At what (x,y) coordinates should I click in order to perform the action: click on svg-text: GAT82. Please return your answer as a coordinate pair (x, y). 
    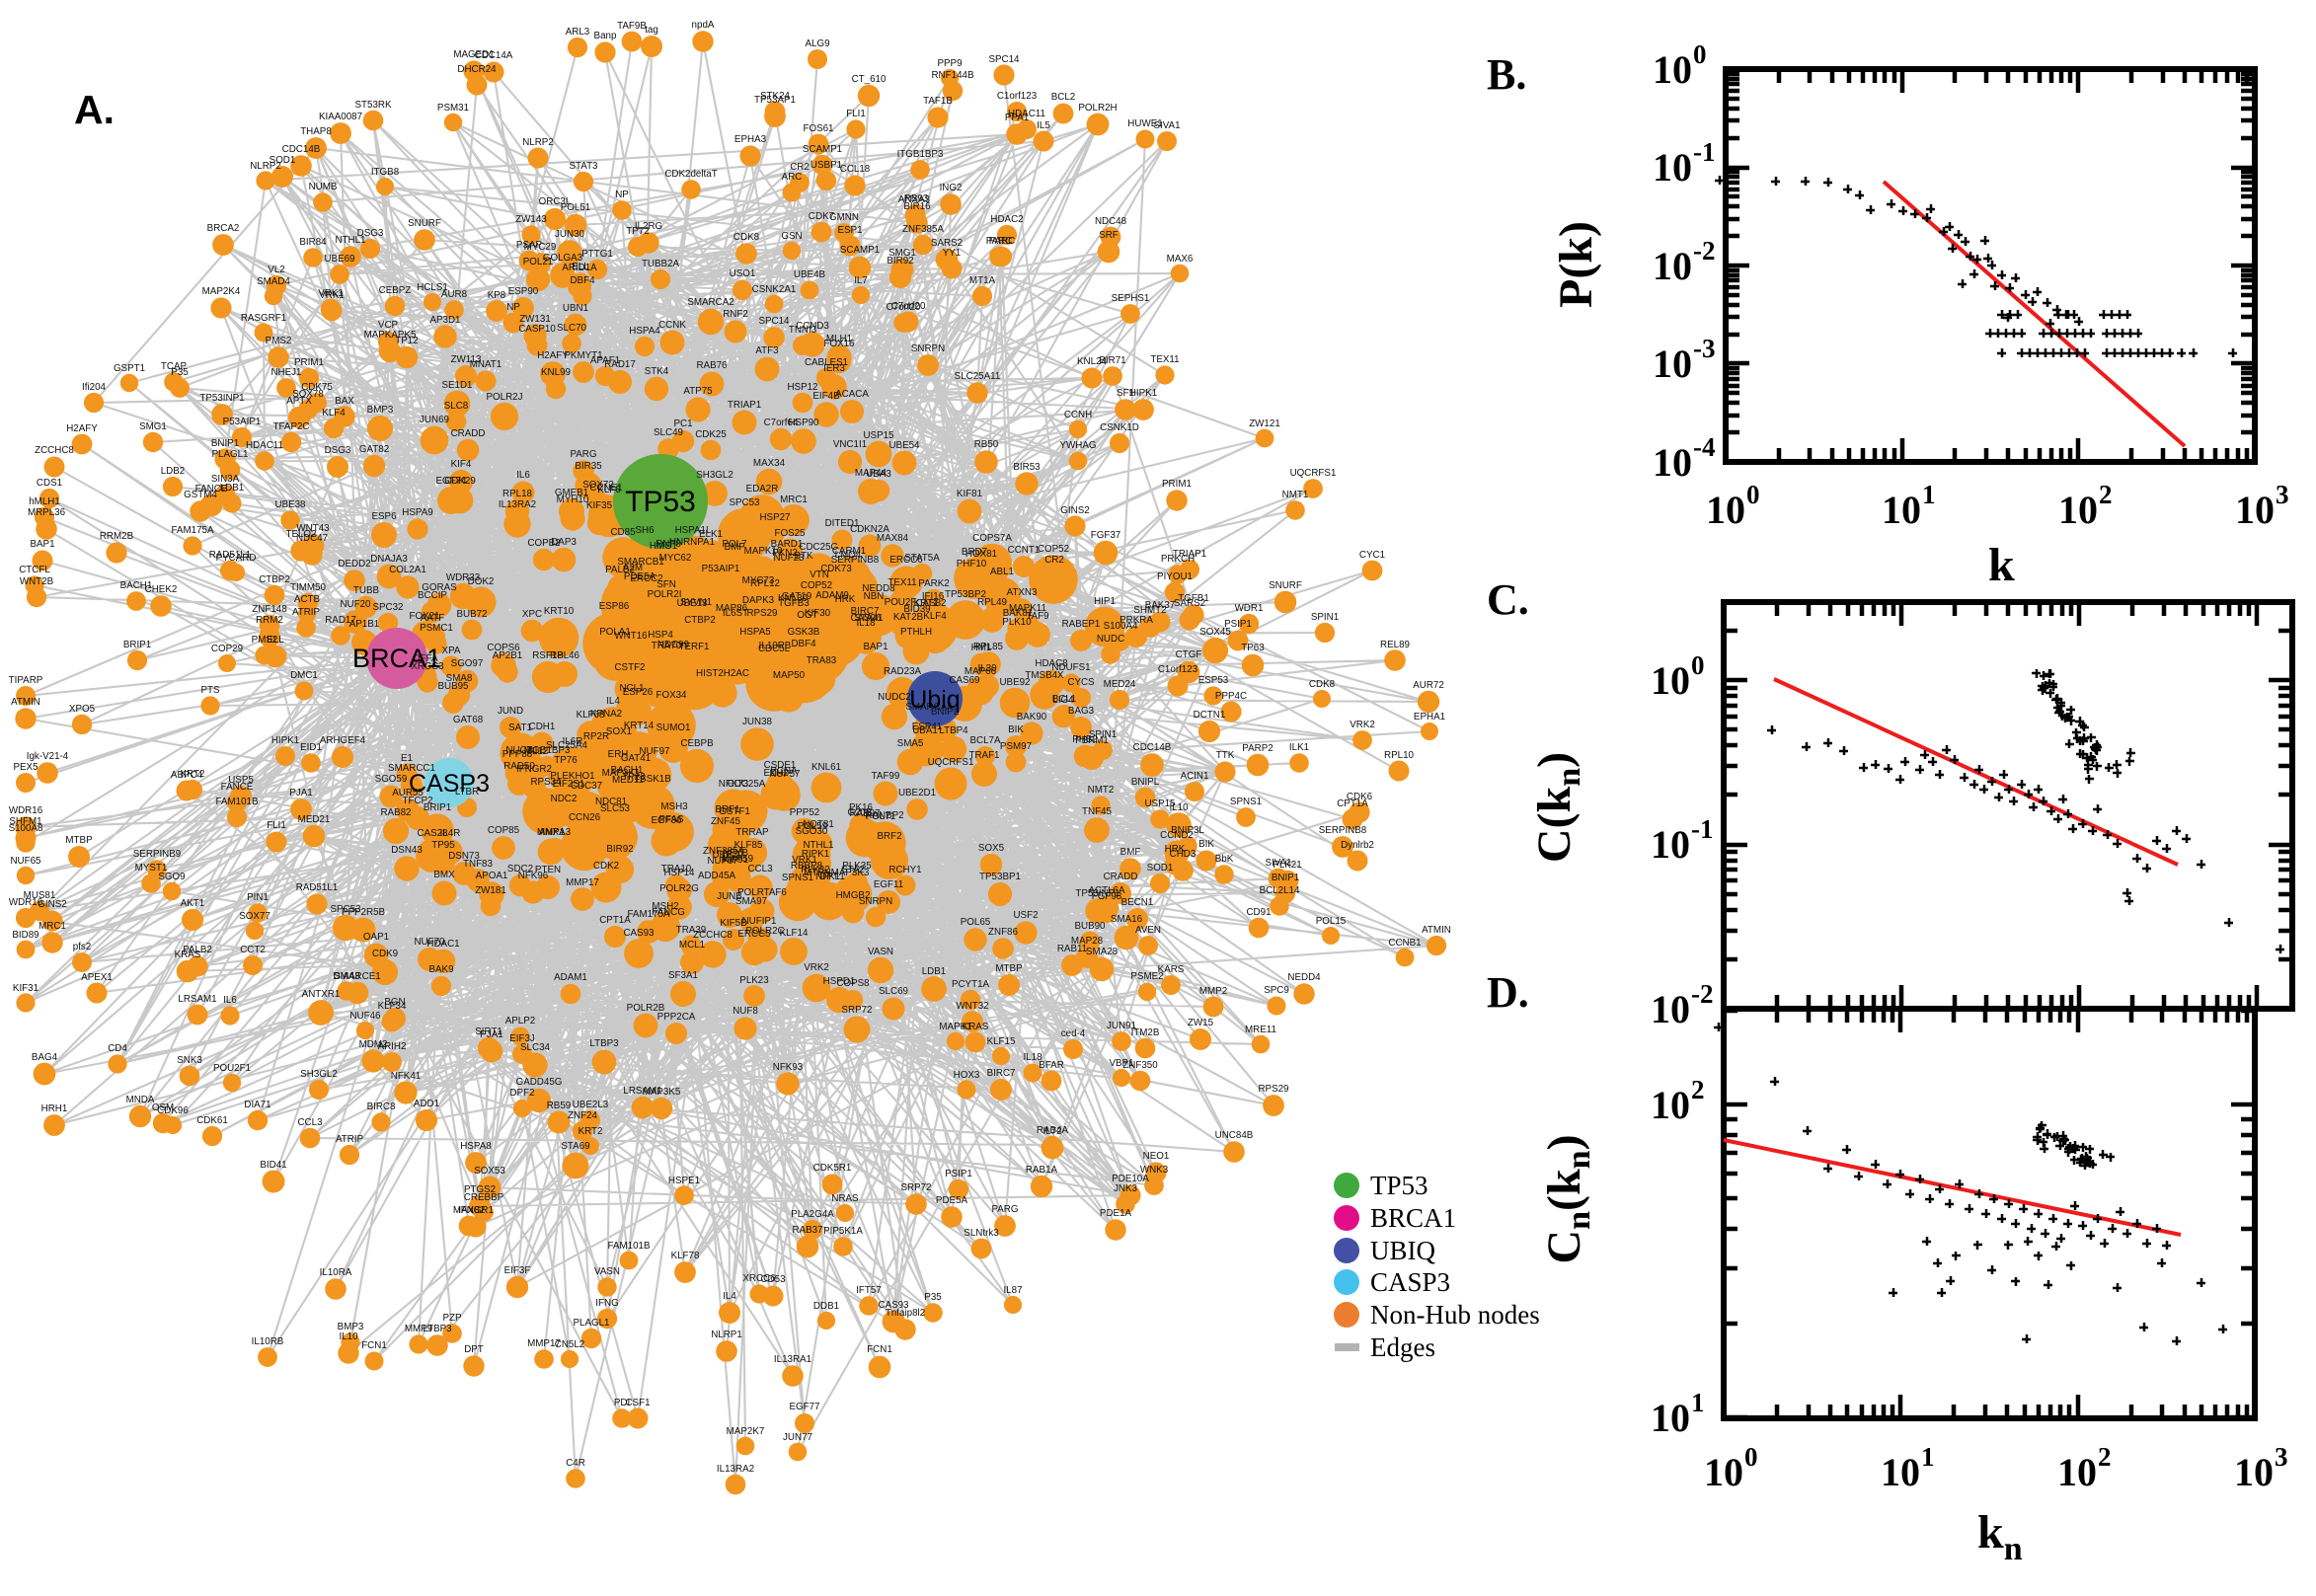
    Looking at the image, I should click on (374, 449).